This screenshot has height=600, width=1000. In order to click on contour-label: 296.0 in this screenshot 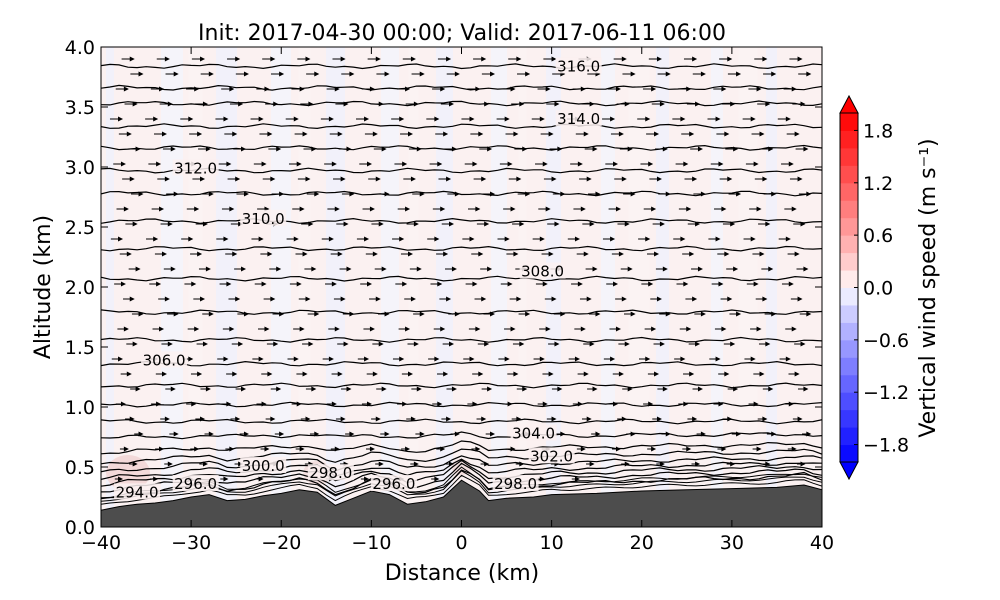, I will do `click(393, 484)`.